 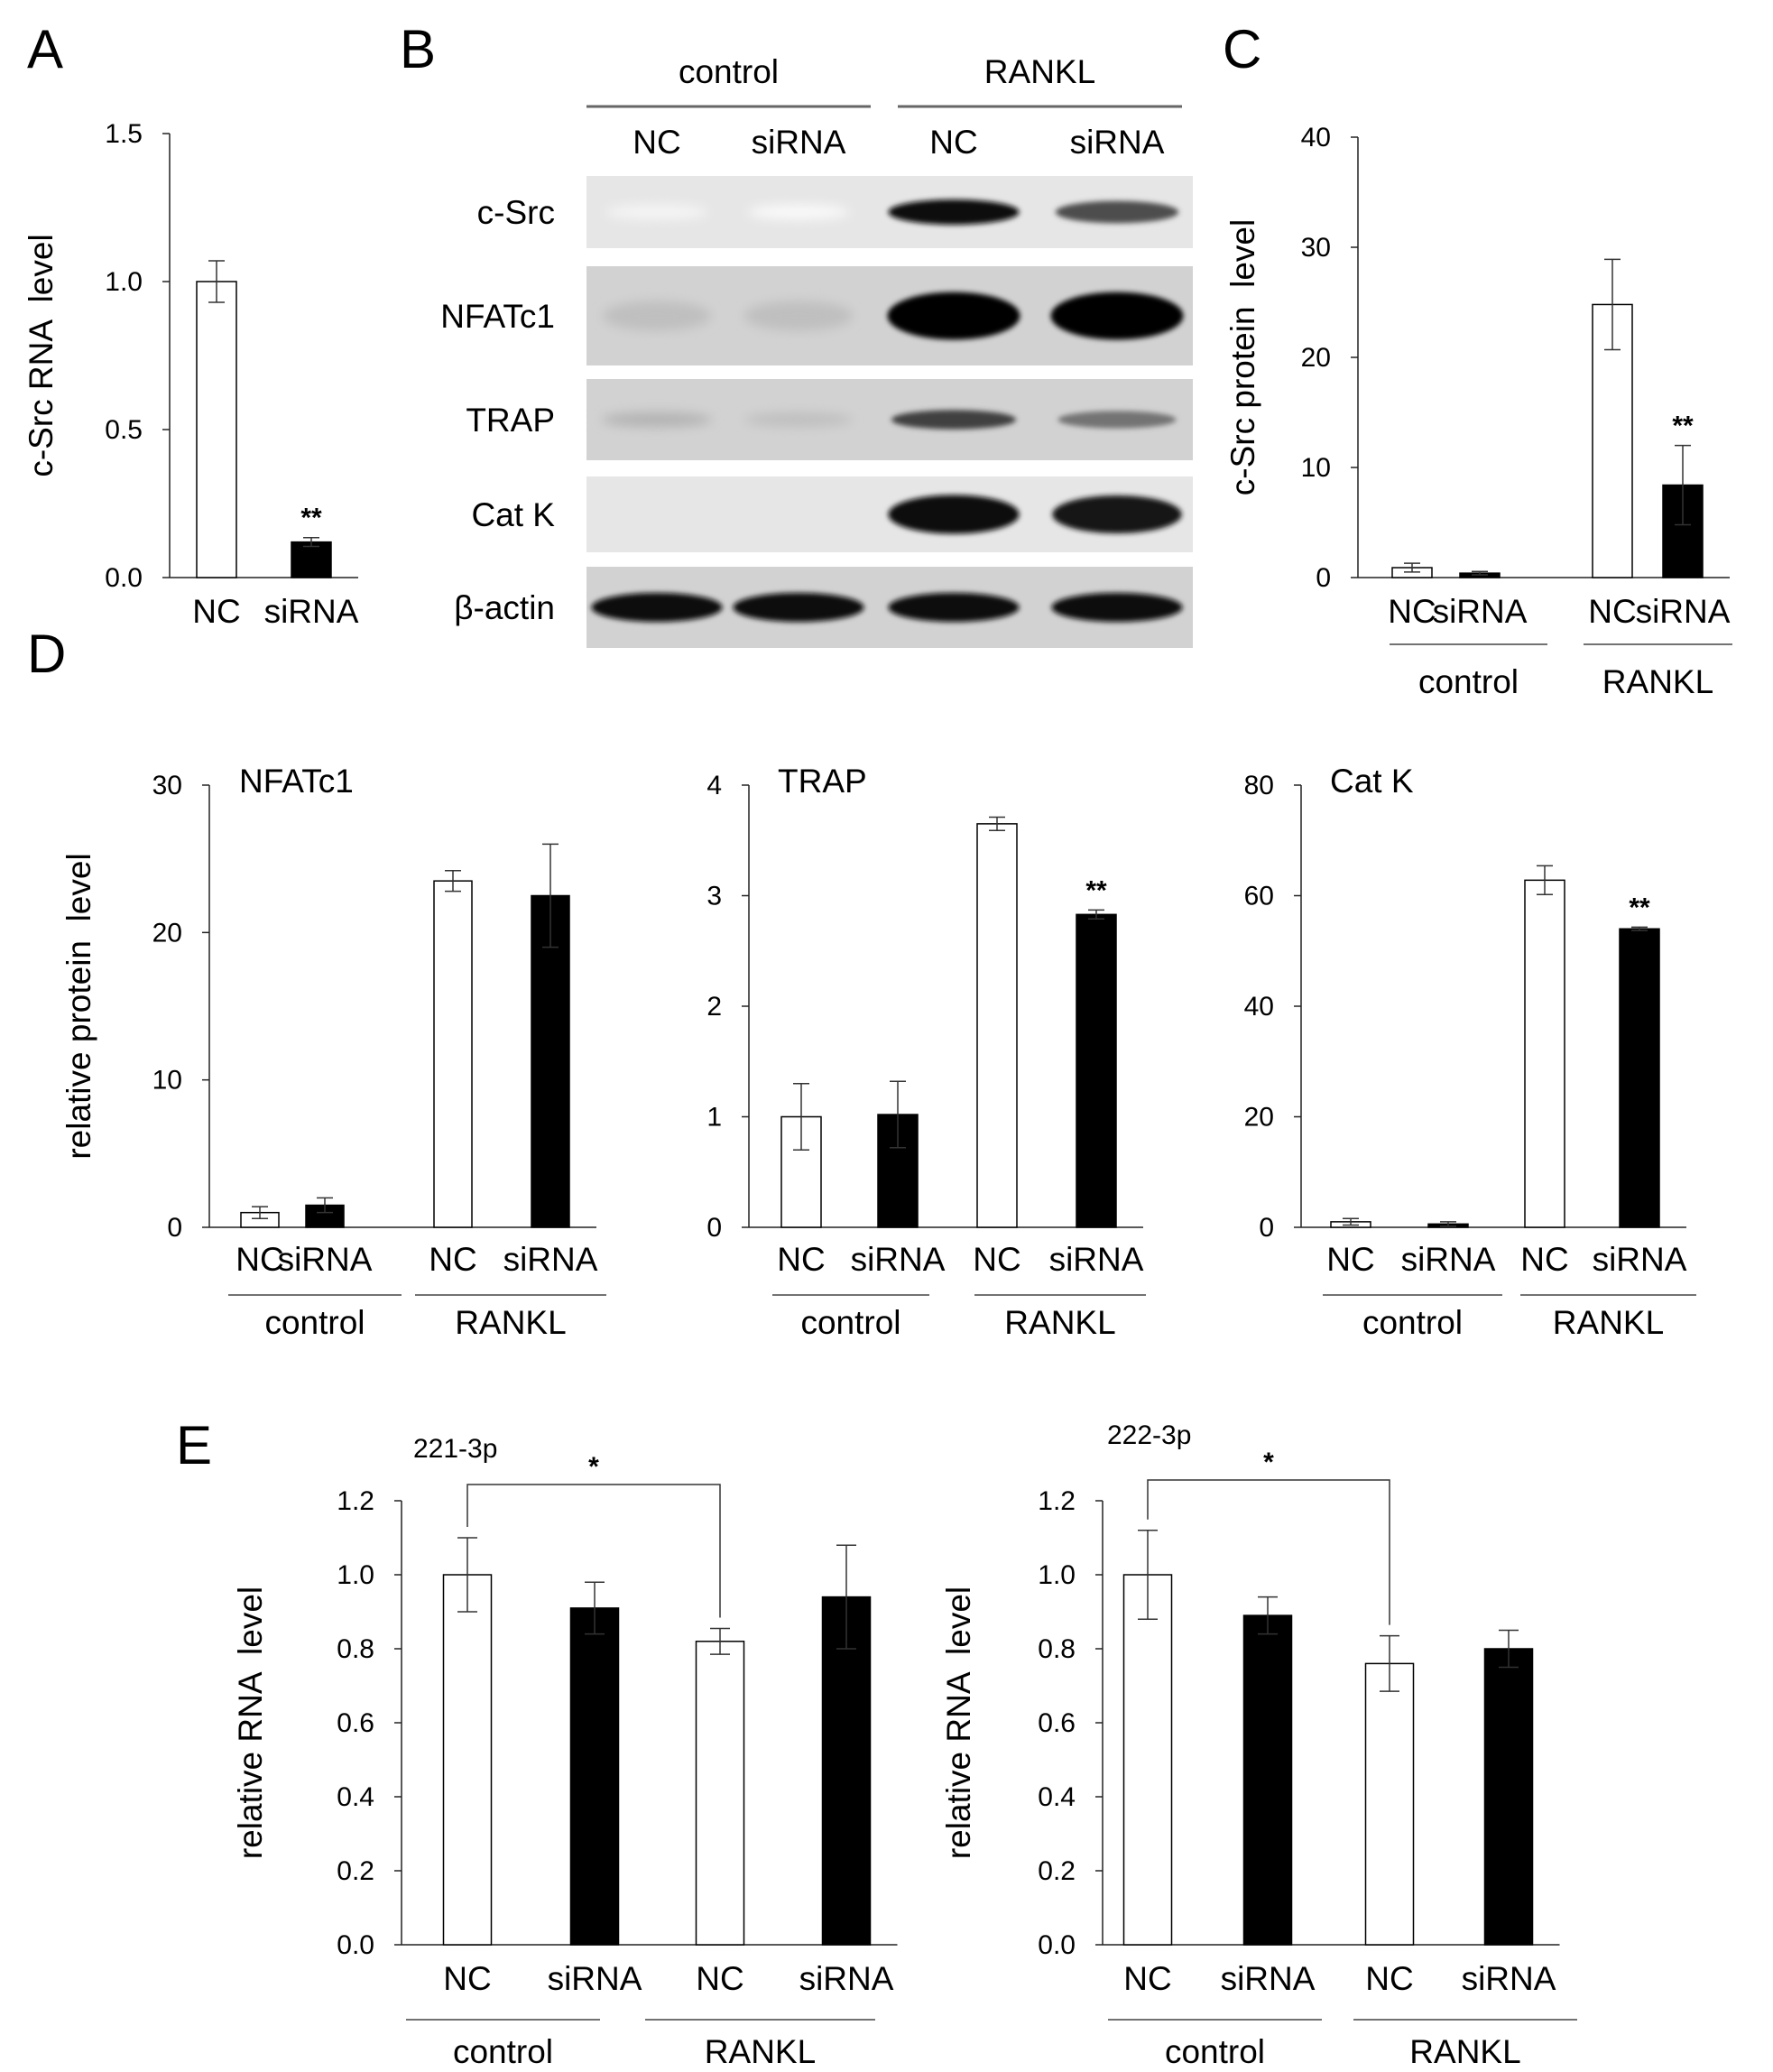 I want to click on panel-letter-d: D, so click(x=46, y=654).